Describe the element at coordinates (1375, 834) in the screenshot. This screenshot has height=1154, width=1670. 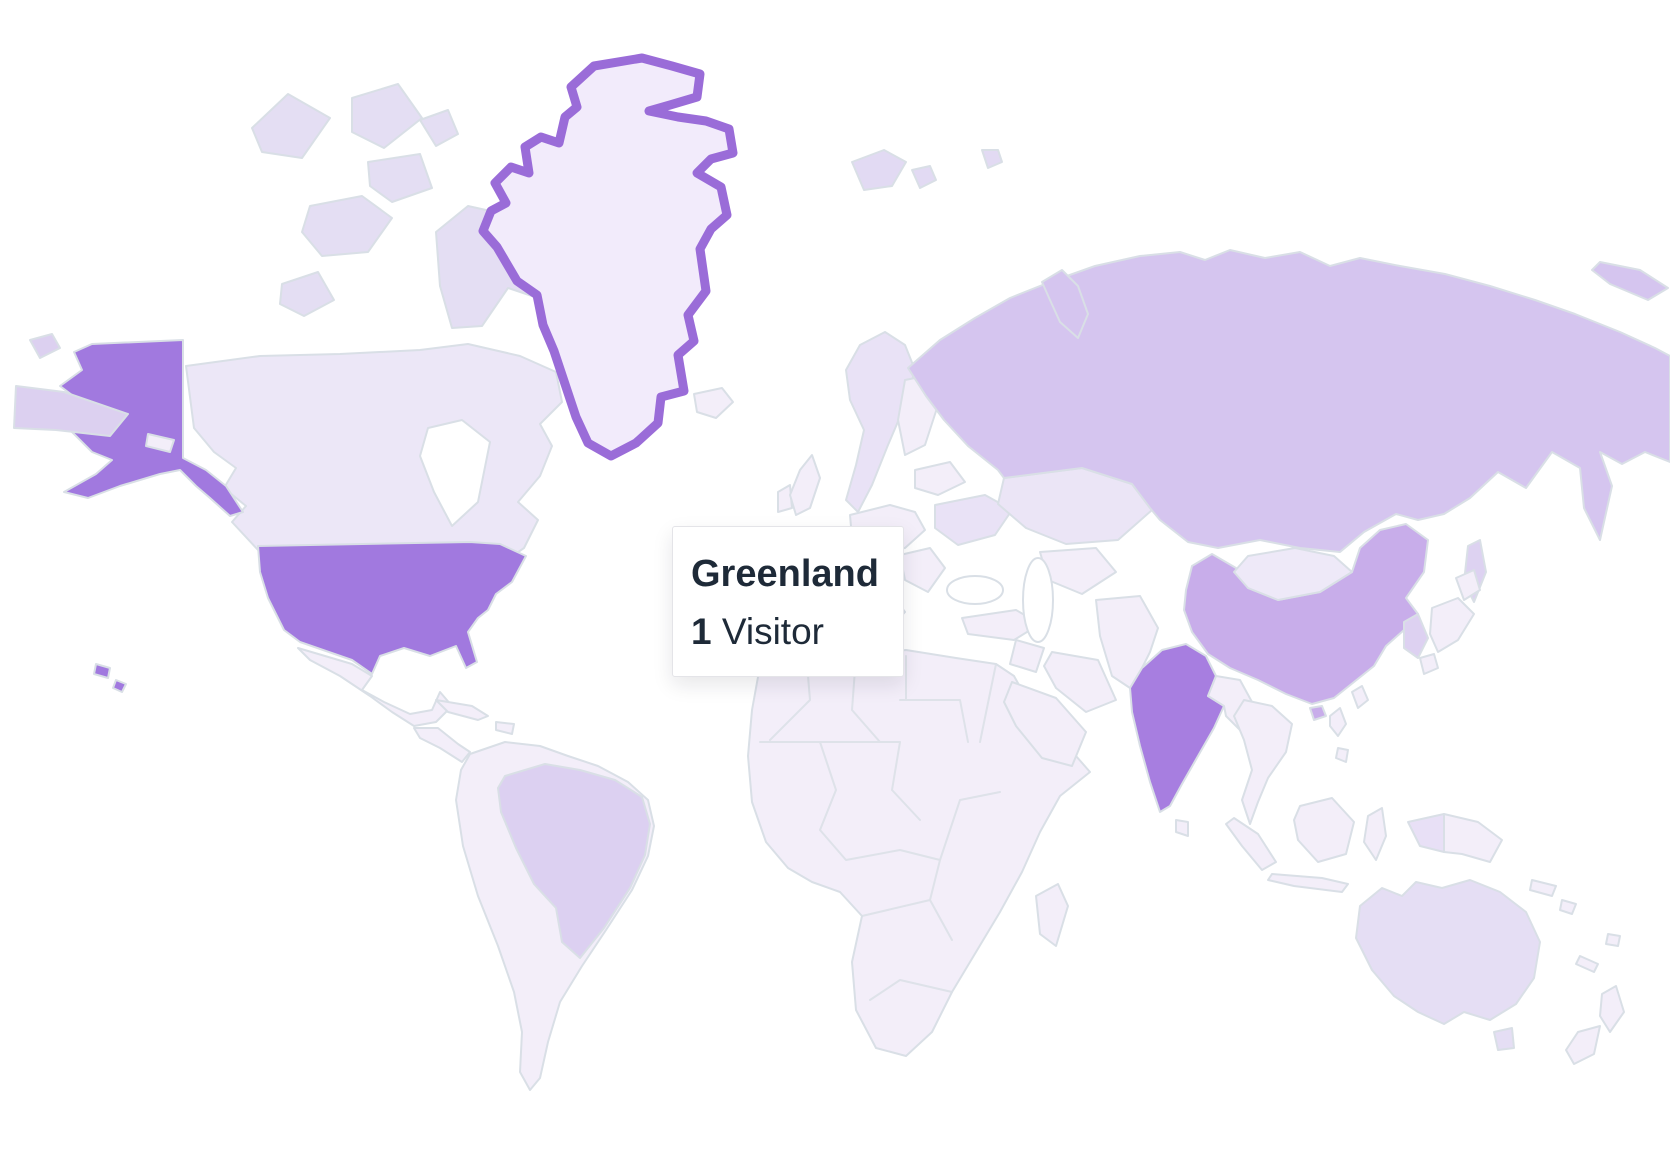
I see `country-indonesia-sulawesi` at that location.